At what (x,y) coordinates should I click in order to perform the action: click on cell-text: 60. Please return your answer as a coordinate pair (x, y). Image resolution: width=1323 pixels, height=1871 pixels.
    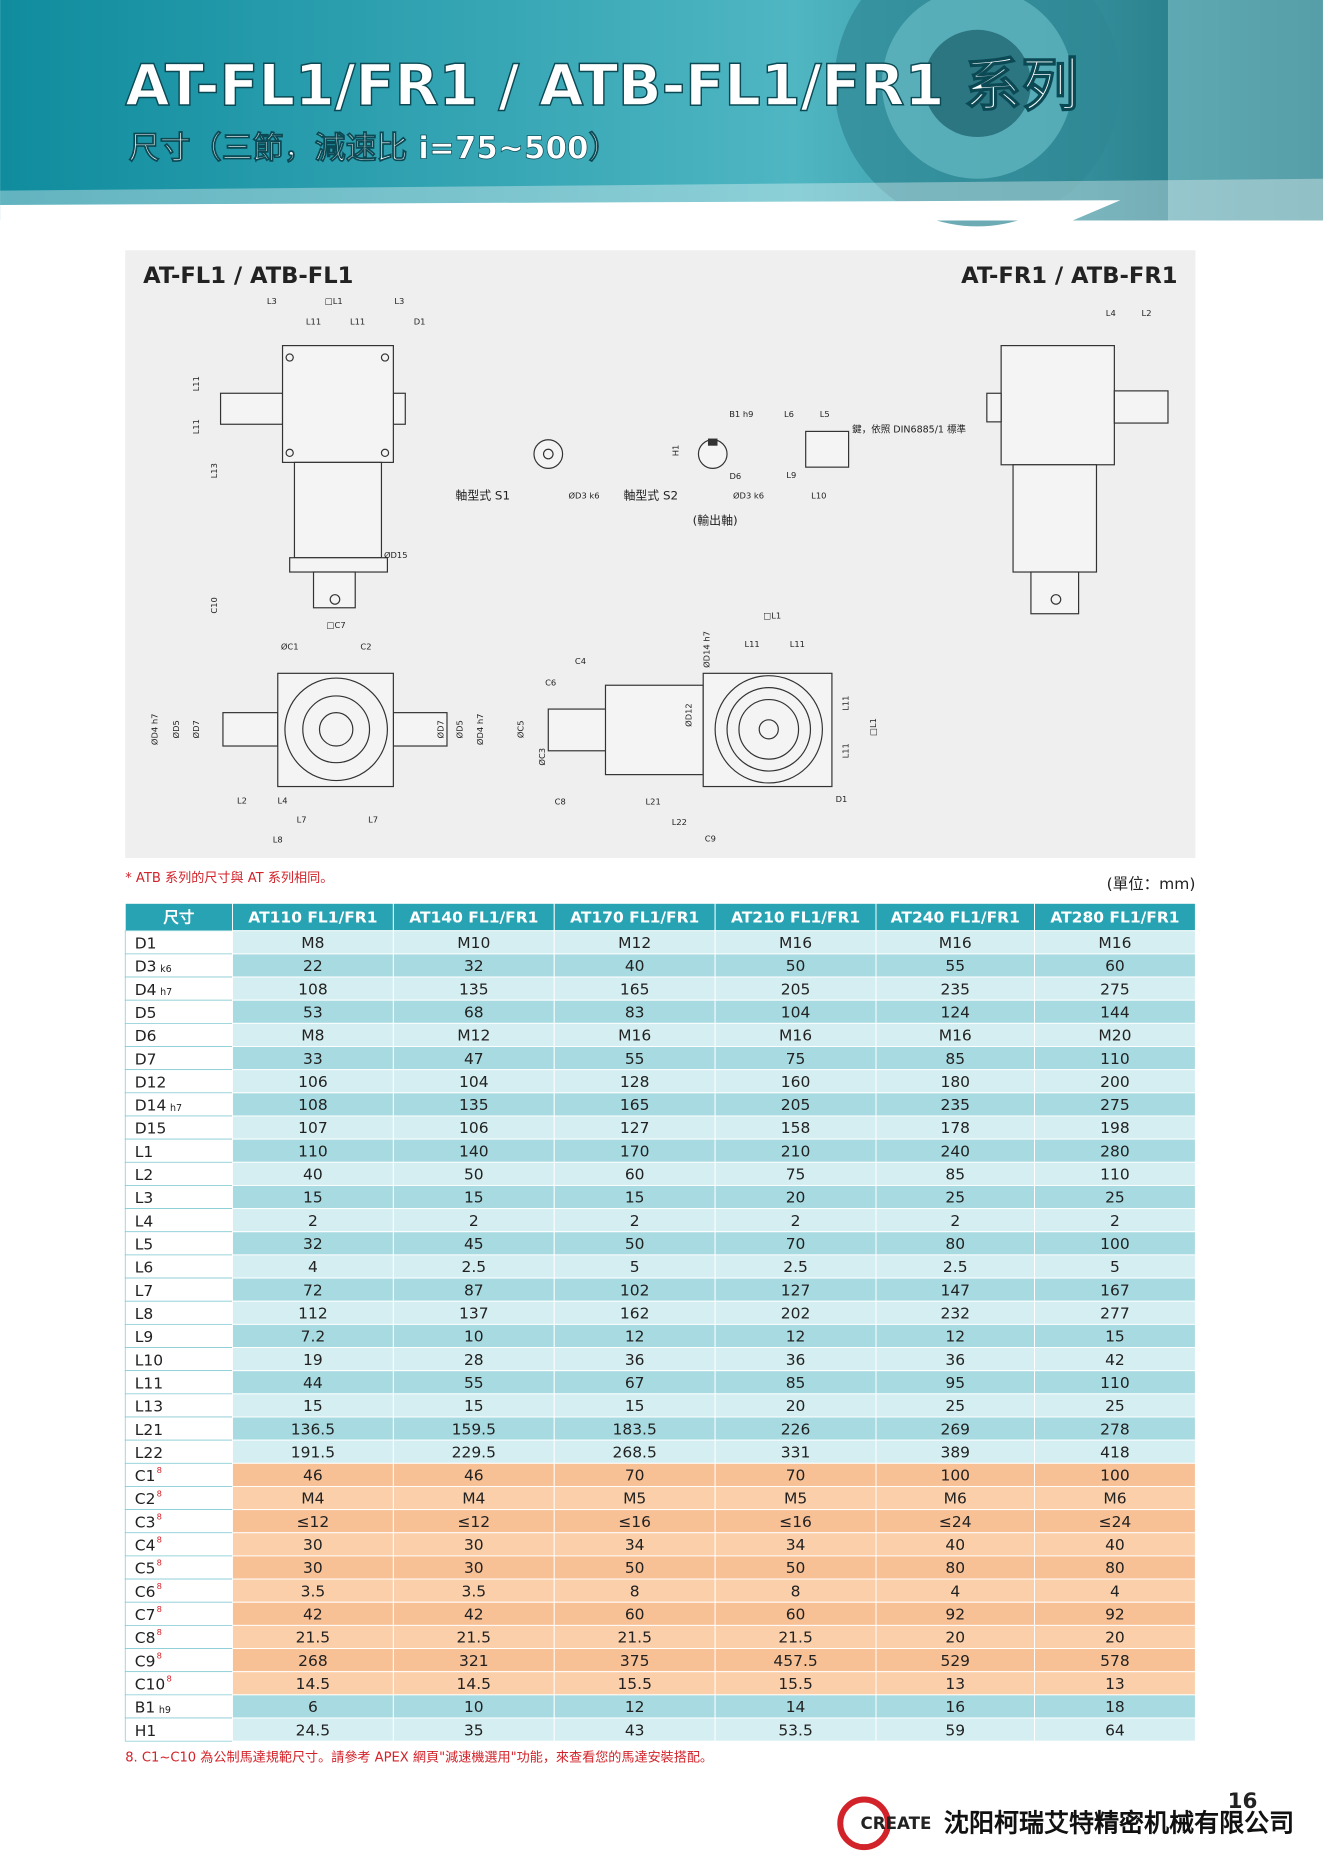
    Looking at the image, I should click on (635, 1615).